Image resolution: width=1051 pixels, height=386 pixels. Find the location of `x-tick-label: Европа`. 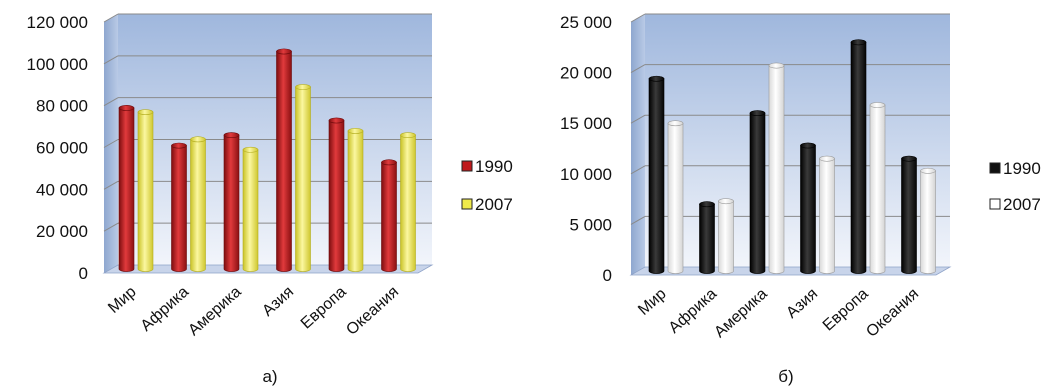

x-tick-label: Европа is located at coordinates (324, 307).